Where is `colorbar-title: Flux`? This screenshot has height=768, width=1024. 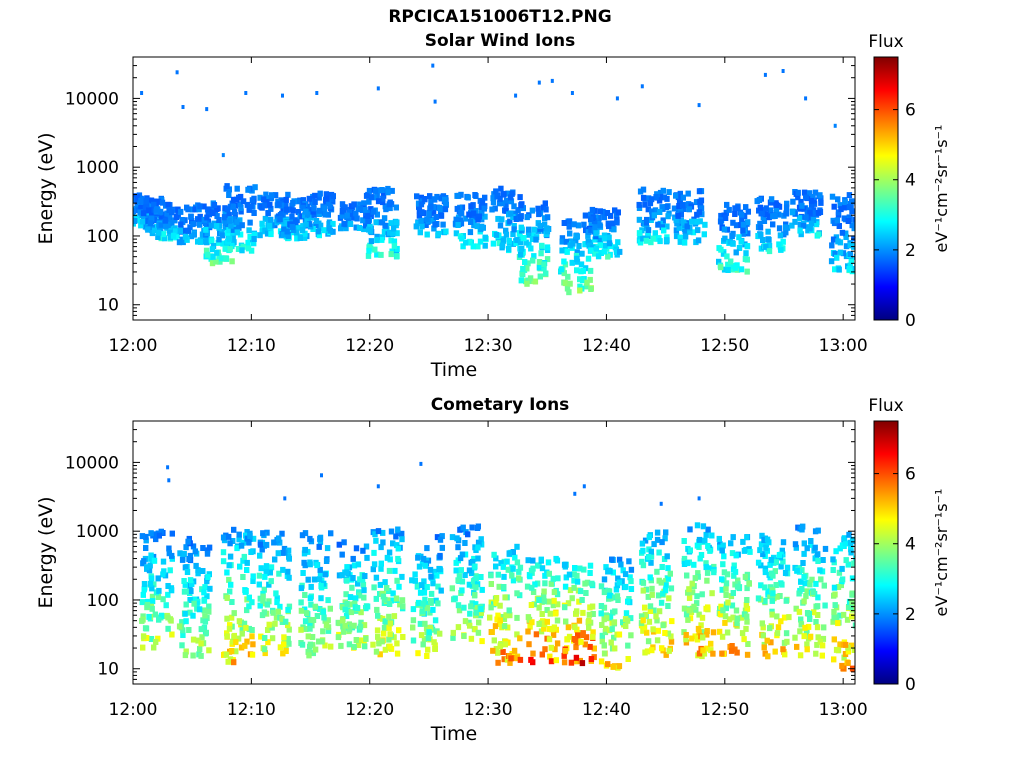 colorbar-title: Flux is located at coordinates (885, 42).